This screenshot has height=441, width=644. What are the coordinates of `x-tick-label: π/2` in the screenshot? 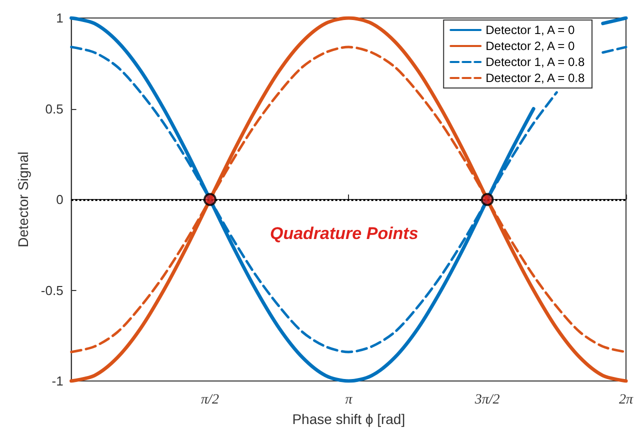 It's located at (210, 400).